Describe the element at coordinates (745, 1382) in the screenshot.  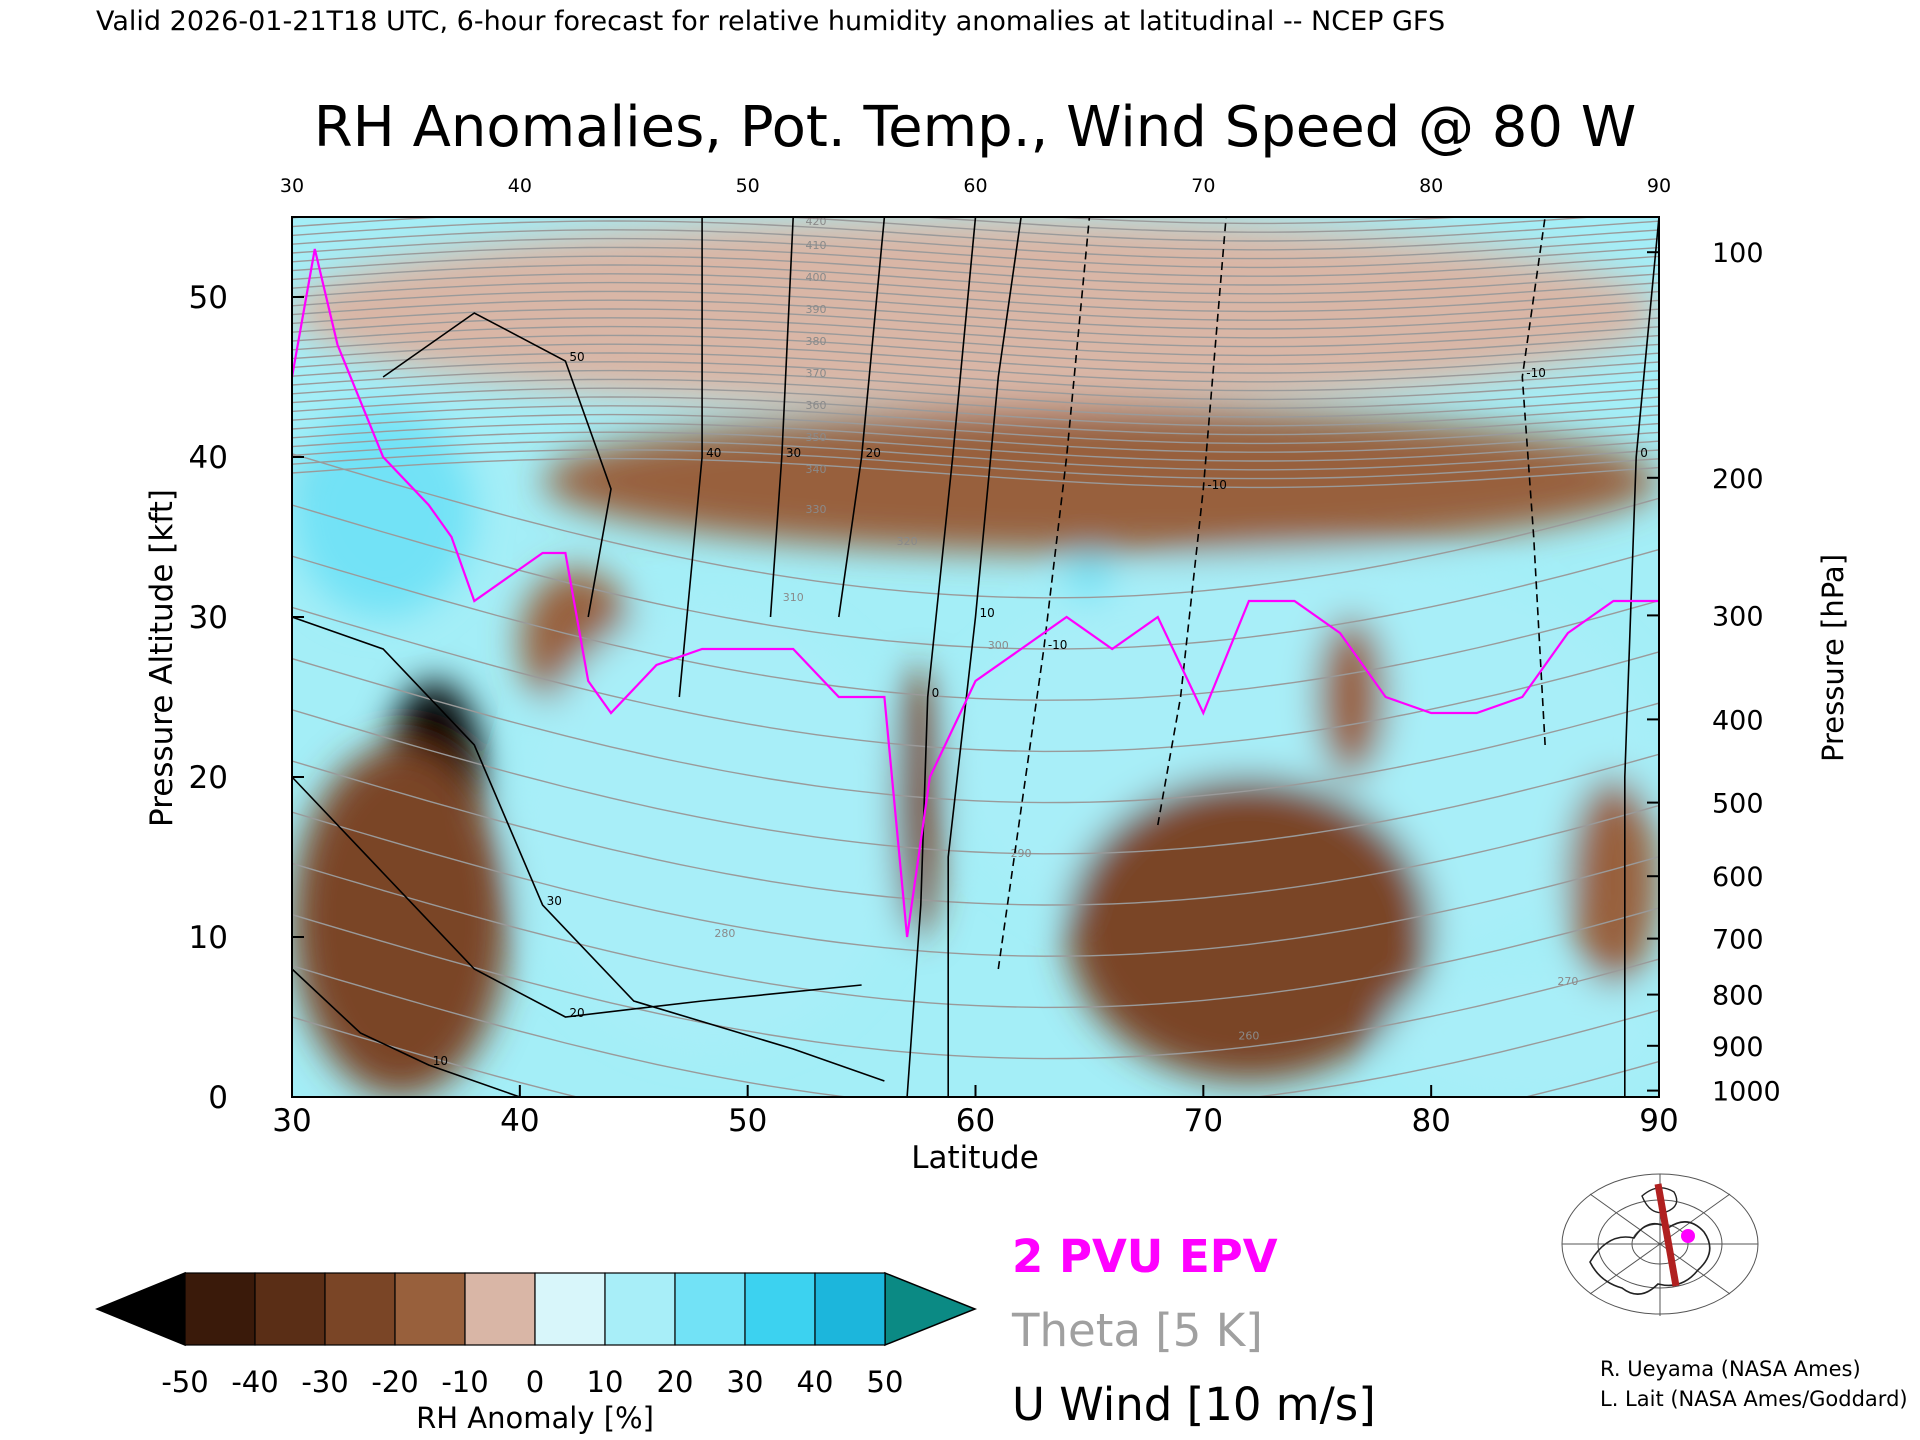
I see `colorbar-tick-label: 30` at that location.